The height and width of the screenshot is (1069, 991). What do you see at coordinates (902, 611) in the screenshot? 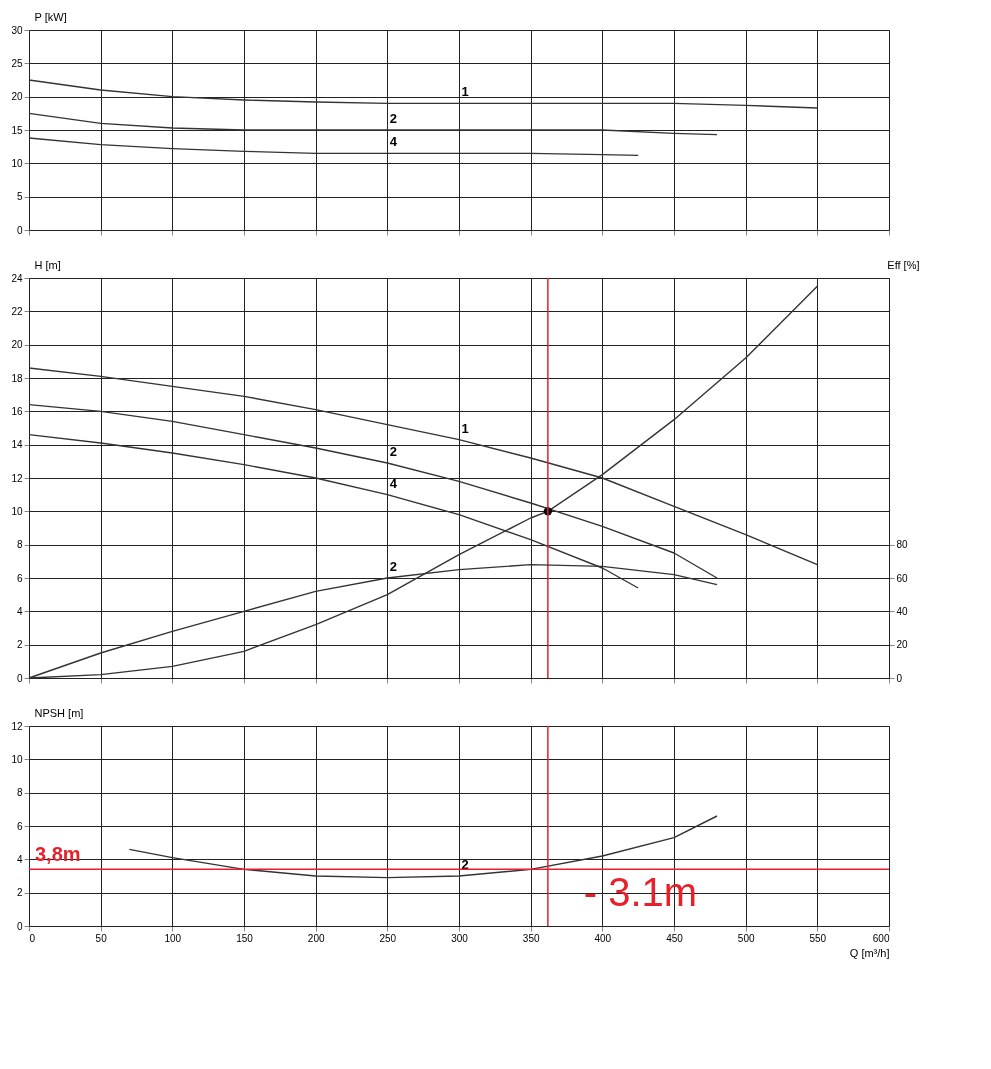
I see `y2-tick-label: 40` at bounding box center [902, 611].